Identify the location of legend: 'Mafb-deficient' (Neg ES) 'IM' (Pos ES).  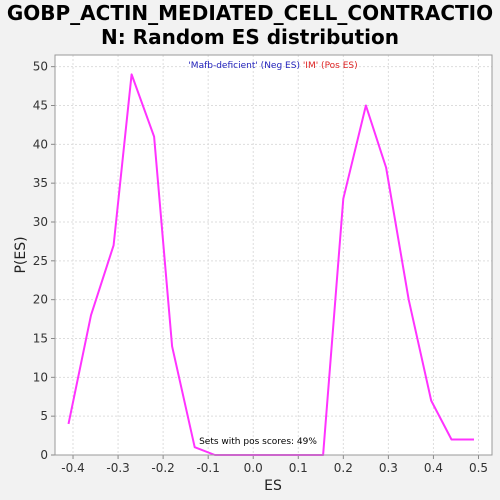
(272, 66).